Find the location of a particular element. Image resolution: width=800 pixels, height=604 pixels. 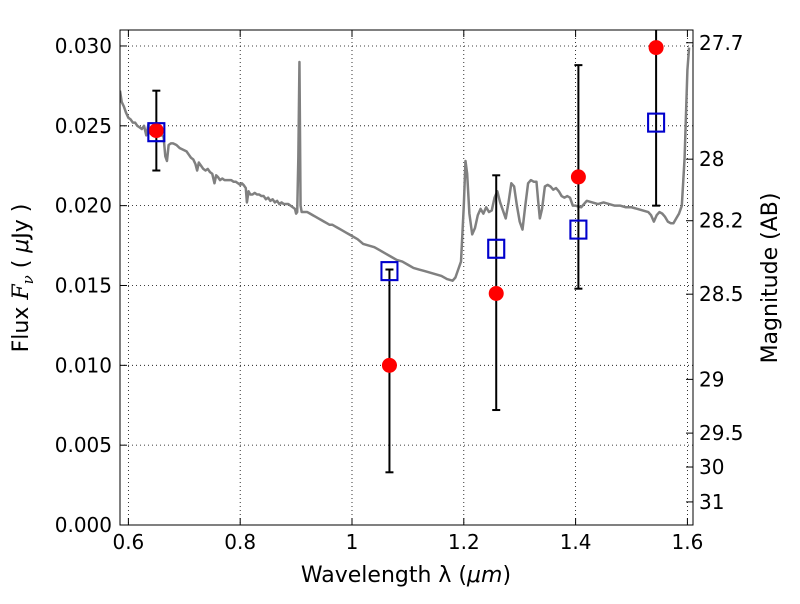

y-tick-label: 0.000 is located at coordinates (83, 525).